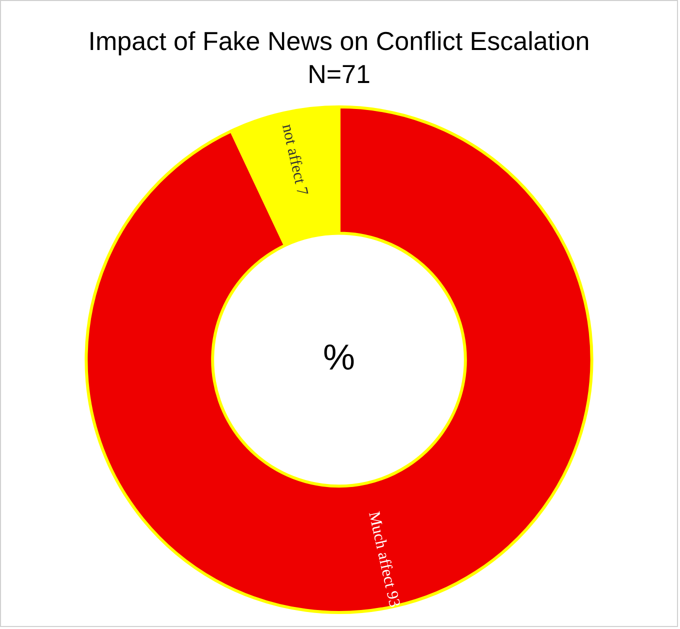 The width and height of the screenshot is (680, 629). I want to click on chart-title: Impact of Fake News on Conflict Escalation, so click(339, 41).